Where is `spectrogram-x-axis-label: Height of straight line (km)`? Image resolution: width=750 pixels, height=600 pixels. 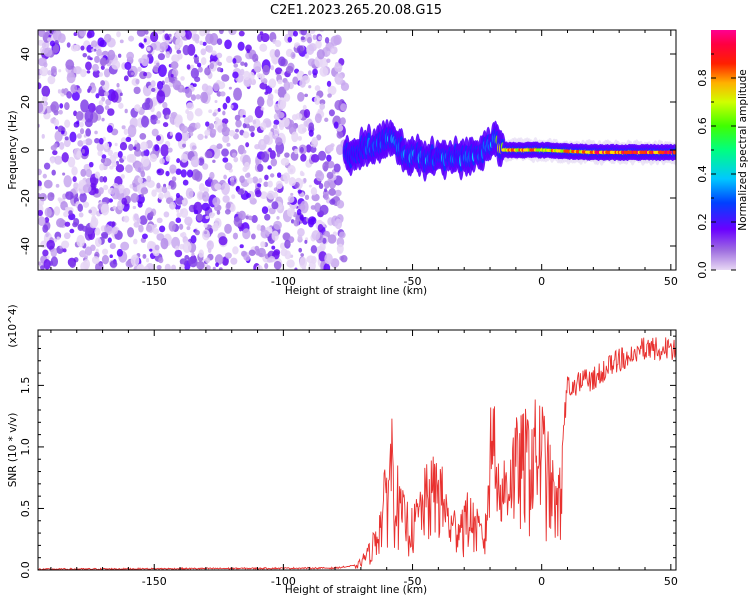 spectrogram-x-axis-label: Height of straight line (km) is located at coordinates (356, 291).